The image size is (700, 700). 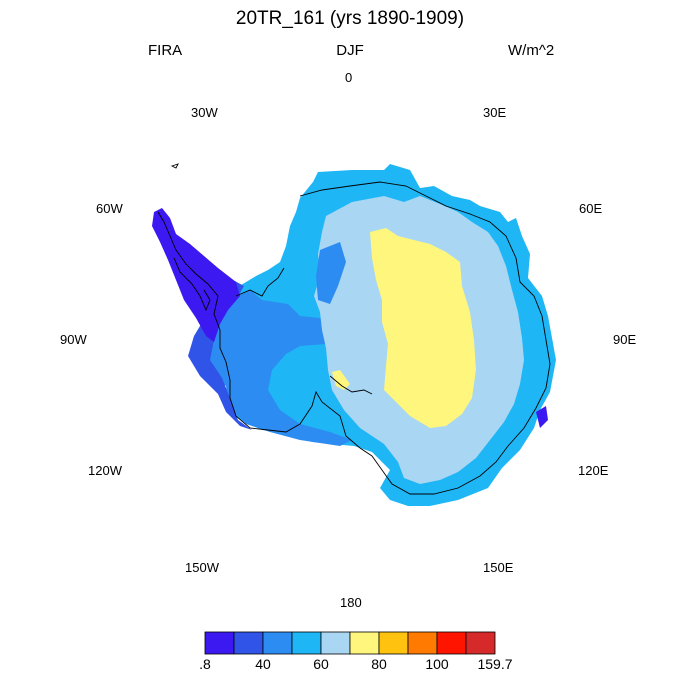 I want to click on region-peninsula, so click(x=196, y=275).